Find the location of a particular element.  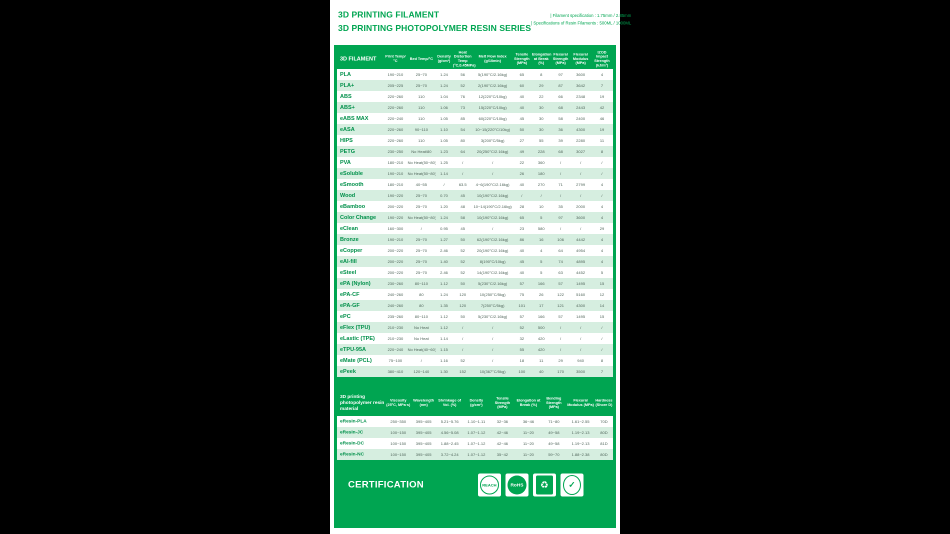

row-label: PETG is located at coordinates (347, 151).